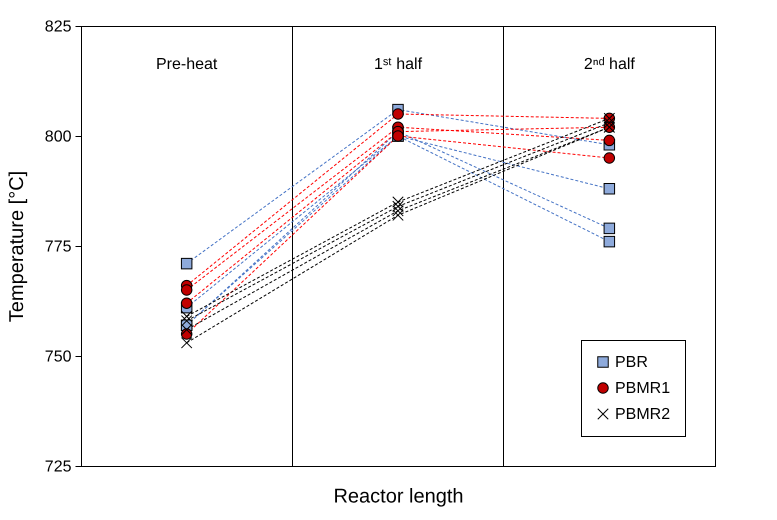  What do you see at coordinates (642, 388) in the screenshot?
I see `legend-label: PBMR1` at bounding box center [642, 388].